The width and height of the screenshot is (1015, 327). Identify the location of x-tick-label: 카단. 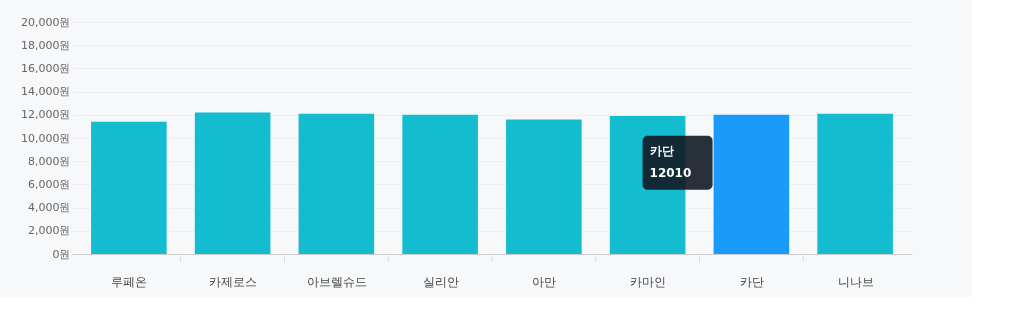
(751, 281).